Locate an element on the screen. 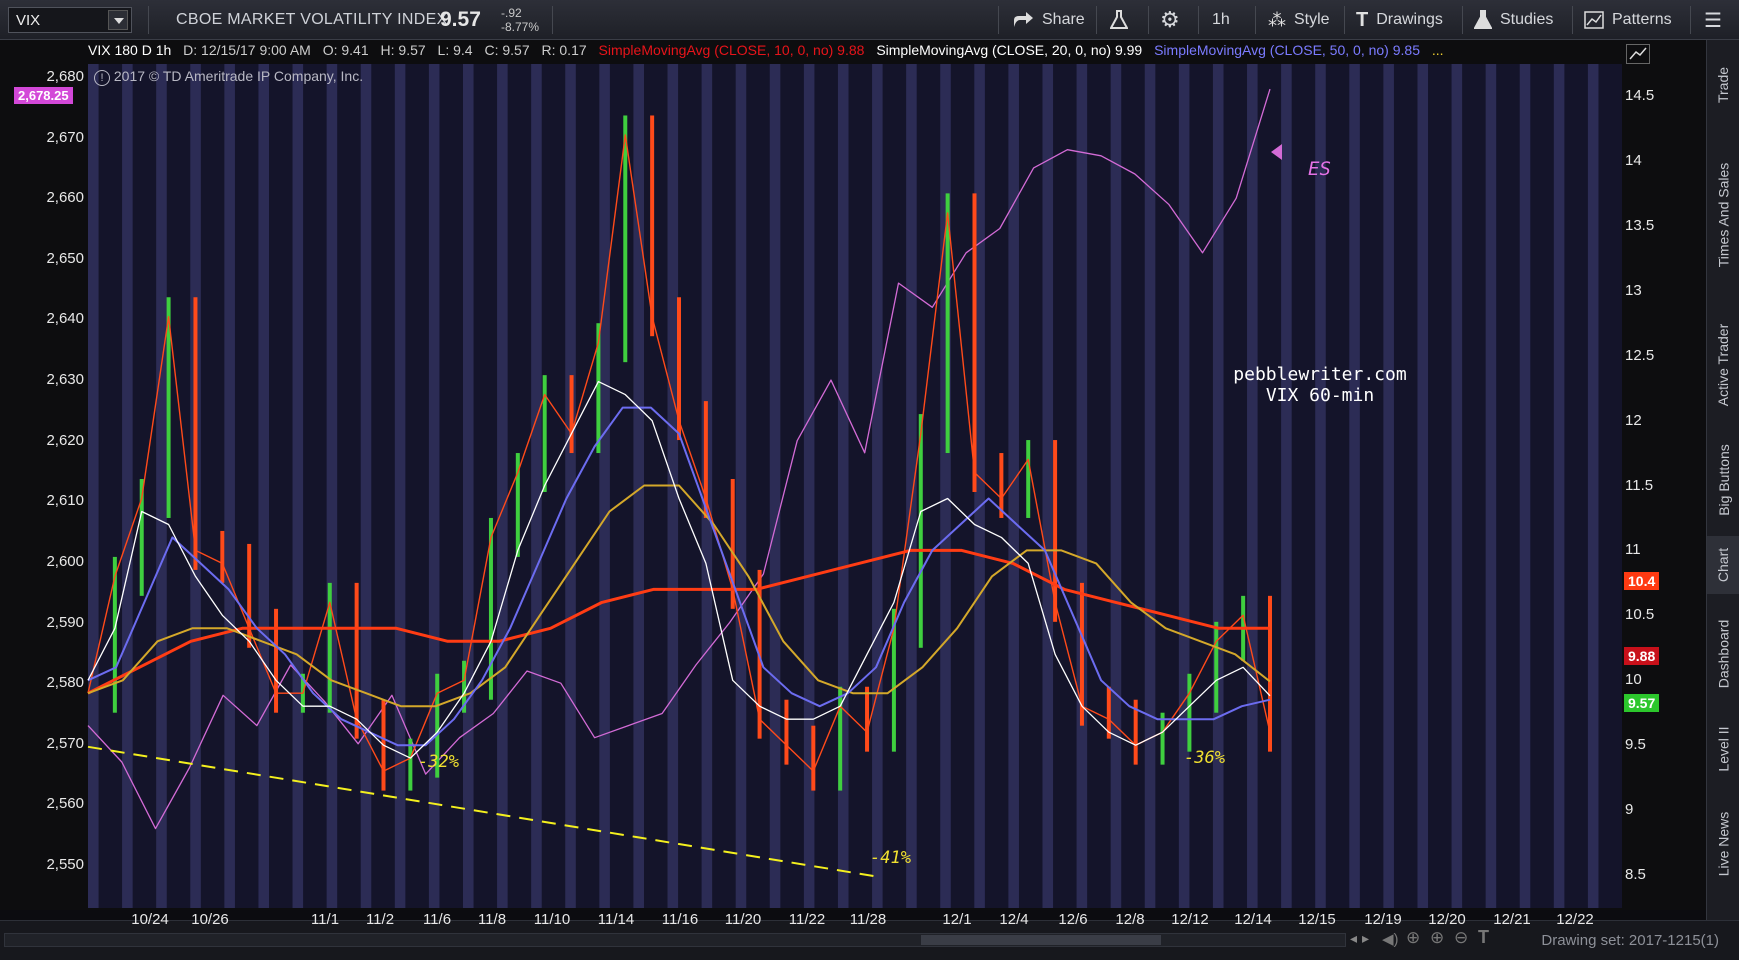 This screenshot has height=960, width=1739. left-axis-tick: 2,630 is located at coordinates (65, 380).